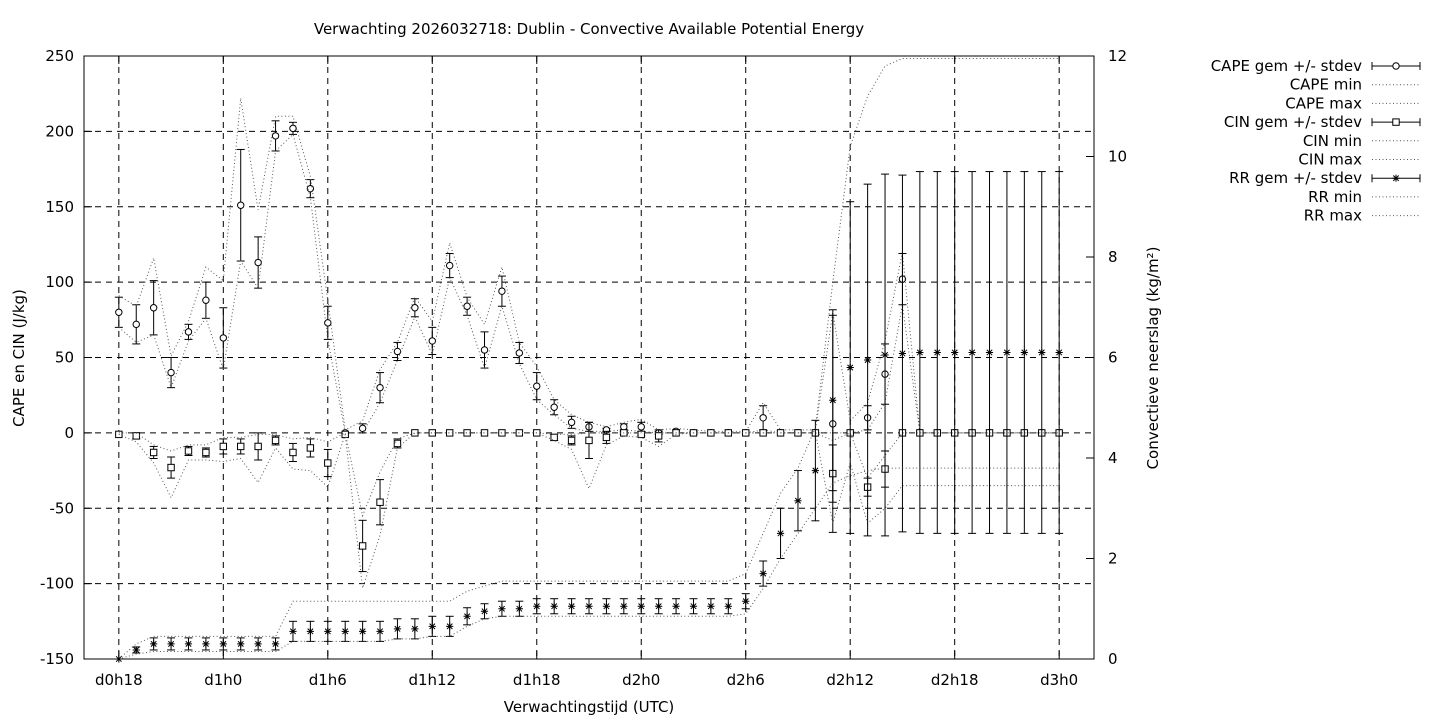  Describe the element at coordinates (1332, 141) in the screenshot. I see `legend-label: CIN min` at that location.